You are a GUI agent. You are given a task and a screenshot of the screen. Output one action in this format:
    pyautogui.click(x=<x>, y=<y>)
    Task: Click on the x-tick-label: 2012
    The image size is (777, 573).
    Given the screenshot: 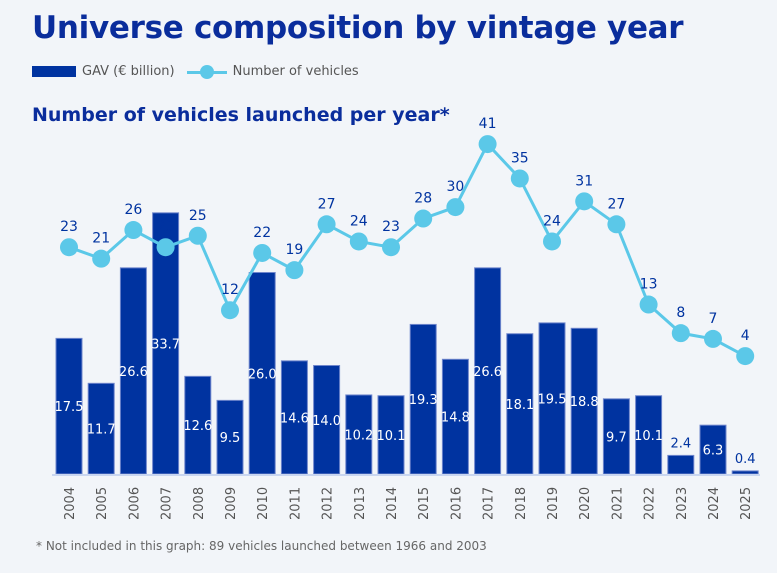 What is the action you would take?
    pyautogui.click(x=328, y=503)
    